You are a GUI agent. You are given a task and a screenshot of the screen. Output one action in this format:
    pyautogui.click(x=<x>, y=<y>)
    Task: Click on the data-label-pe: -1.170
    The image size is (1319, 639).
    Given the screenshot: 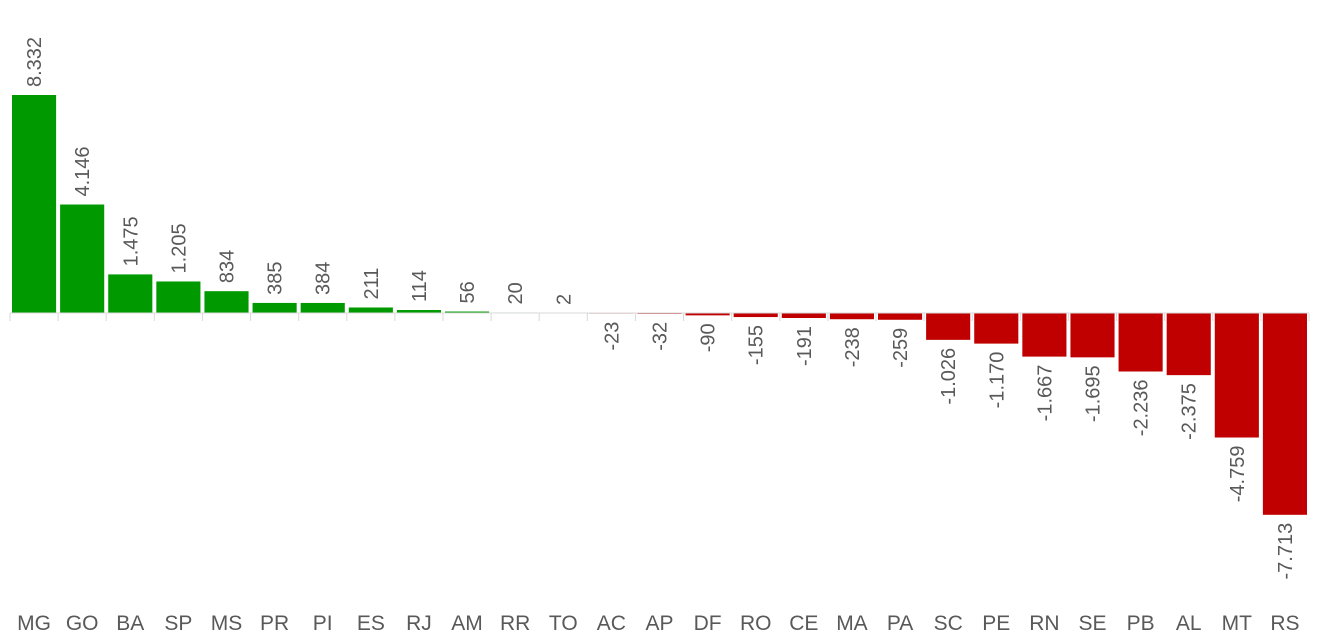 What is the action you would take?
    pyautogui.click(x=997, y=380)
    